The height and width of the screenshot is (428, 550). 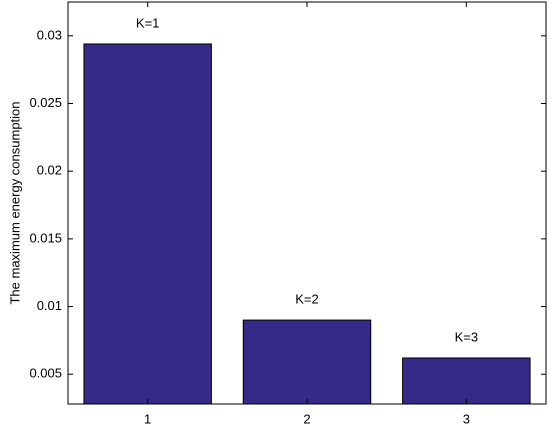 I want to click on y-axis-label: The maximum energy consumption, so click(x=14, y=202).